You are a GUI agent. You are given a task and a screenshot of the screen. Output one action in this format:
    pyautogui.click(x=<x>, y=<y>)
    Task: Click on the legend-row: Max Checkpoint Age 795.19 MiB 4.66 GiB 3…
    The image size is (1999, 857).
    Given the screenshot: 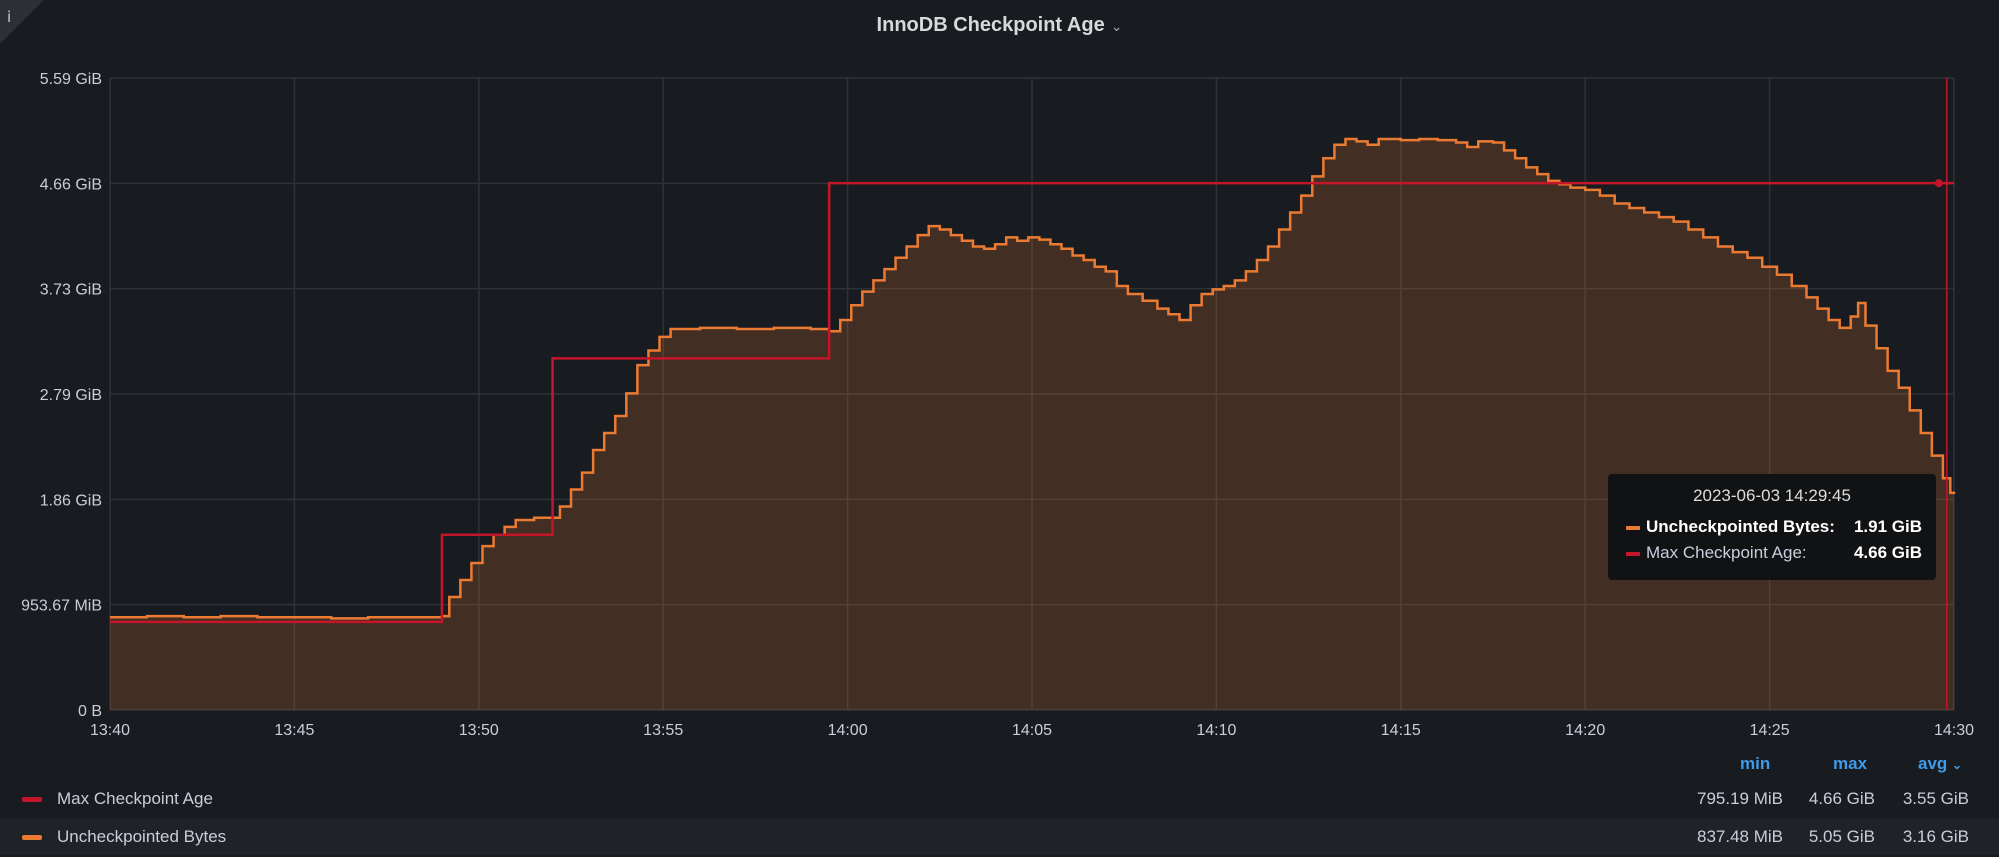 What is the action you would take?
    pyautogui.click(x=999, y=799)
    